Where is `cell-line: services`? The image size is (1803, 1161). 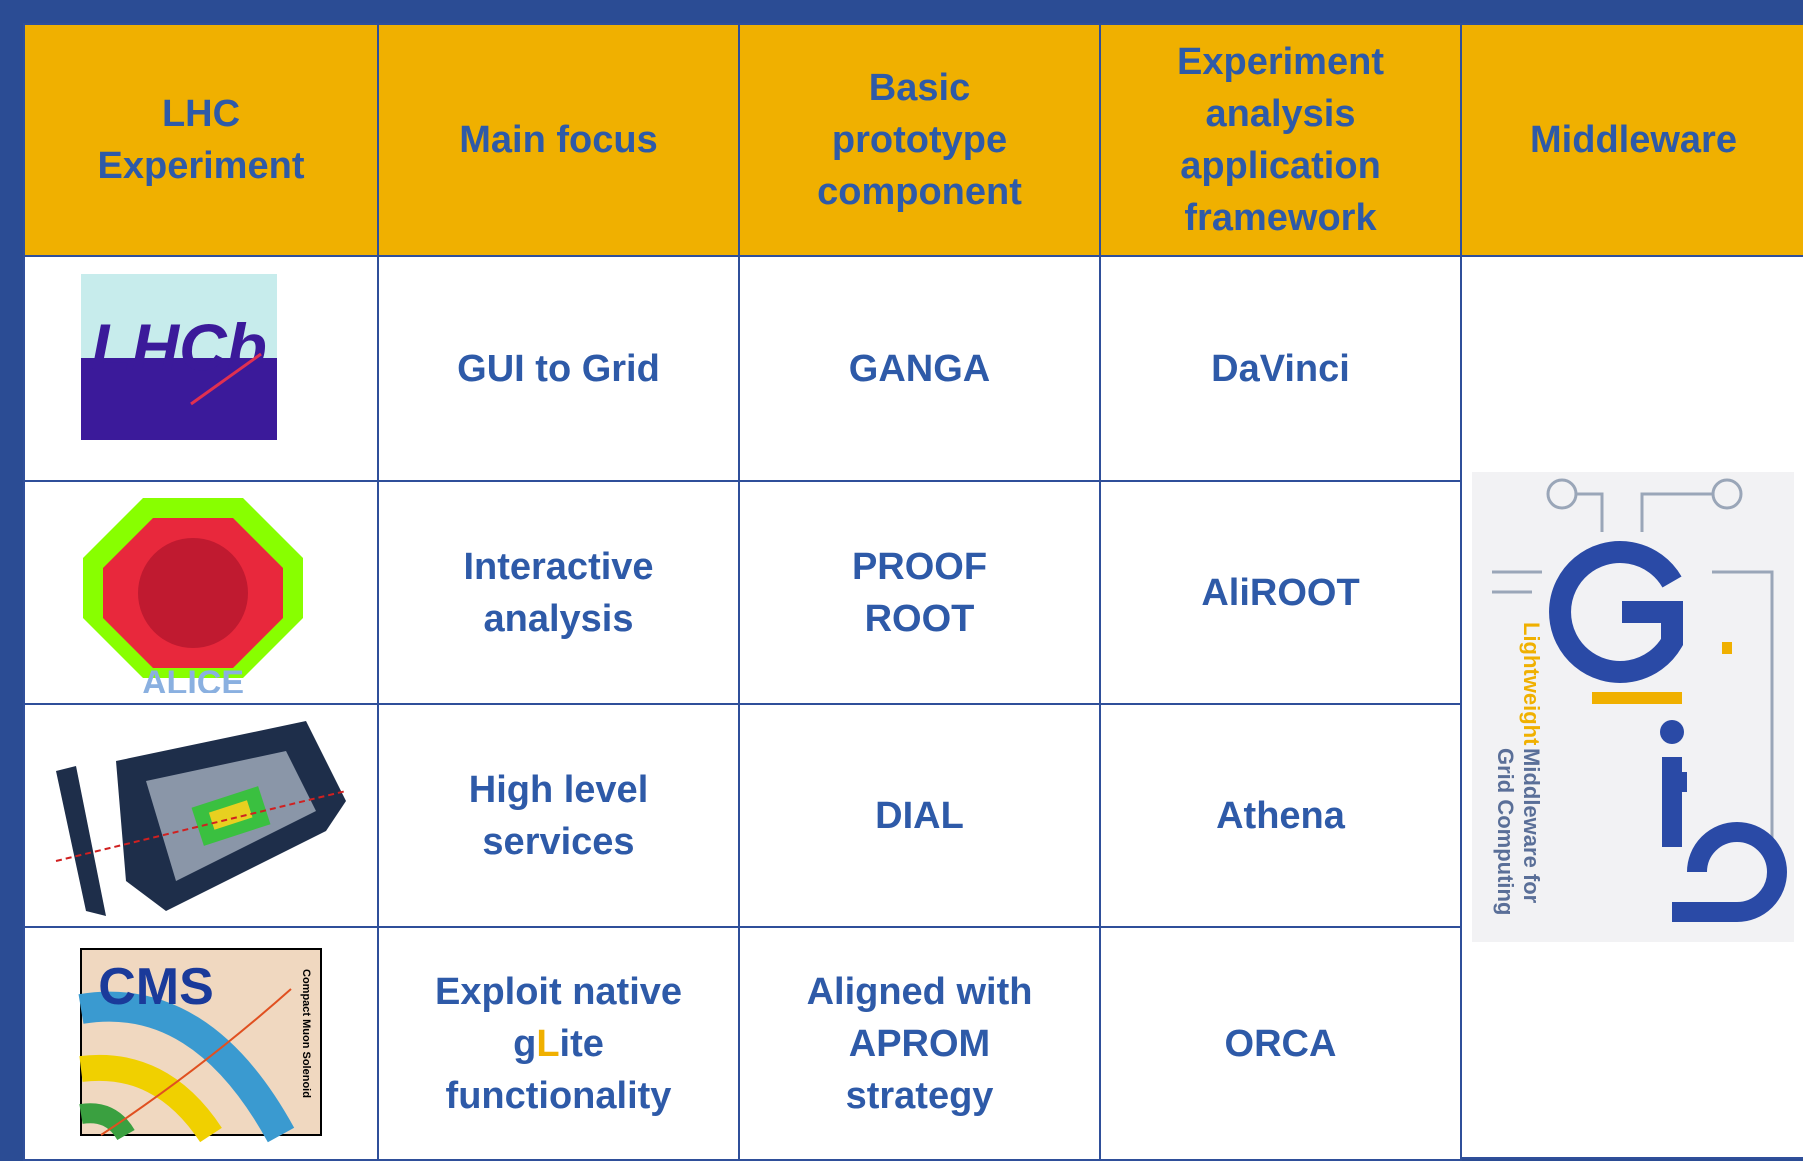
cell-line: services is located at coordinates (558, 841).